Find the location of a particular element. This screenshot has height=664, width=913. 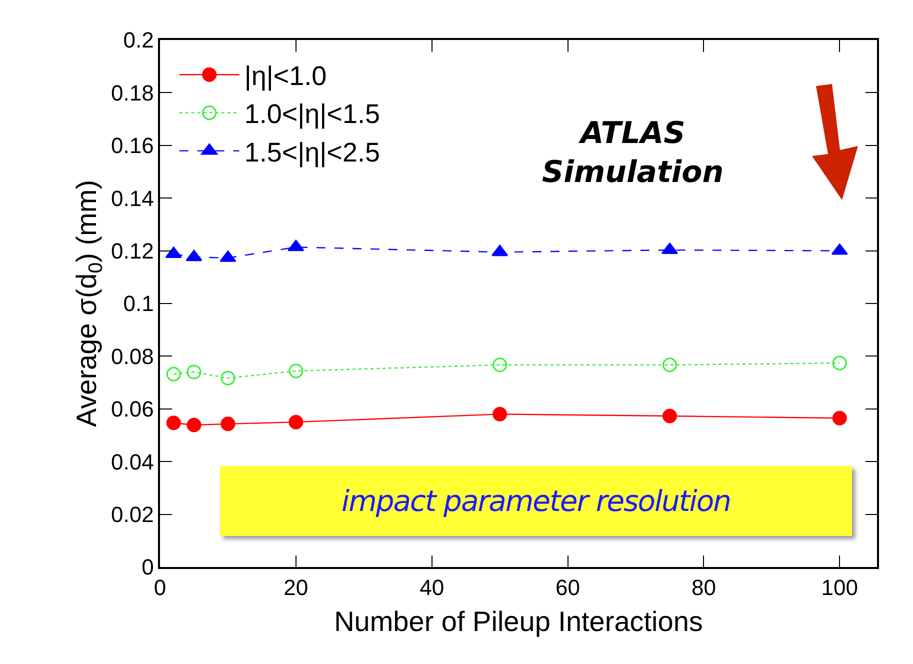

y-tick-label: 0.06 is located at coordinates (132, 409).